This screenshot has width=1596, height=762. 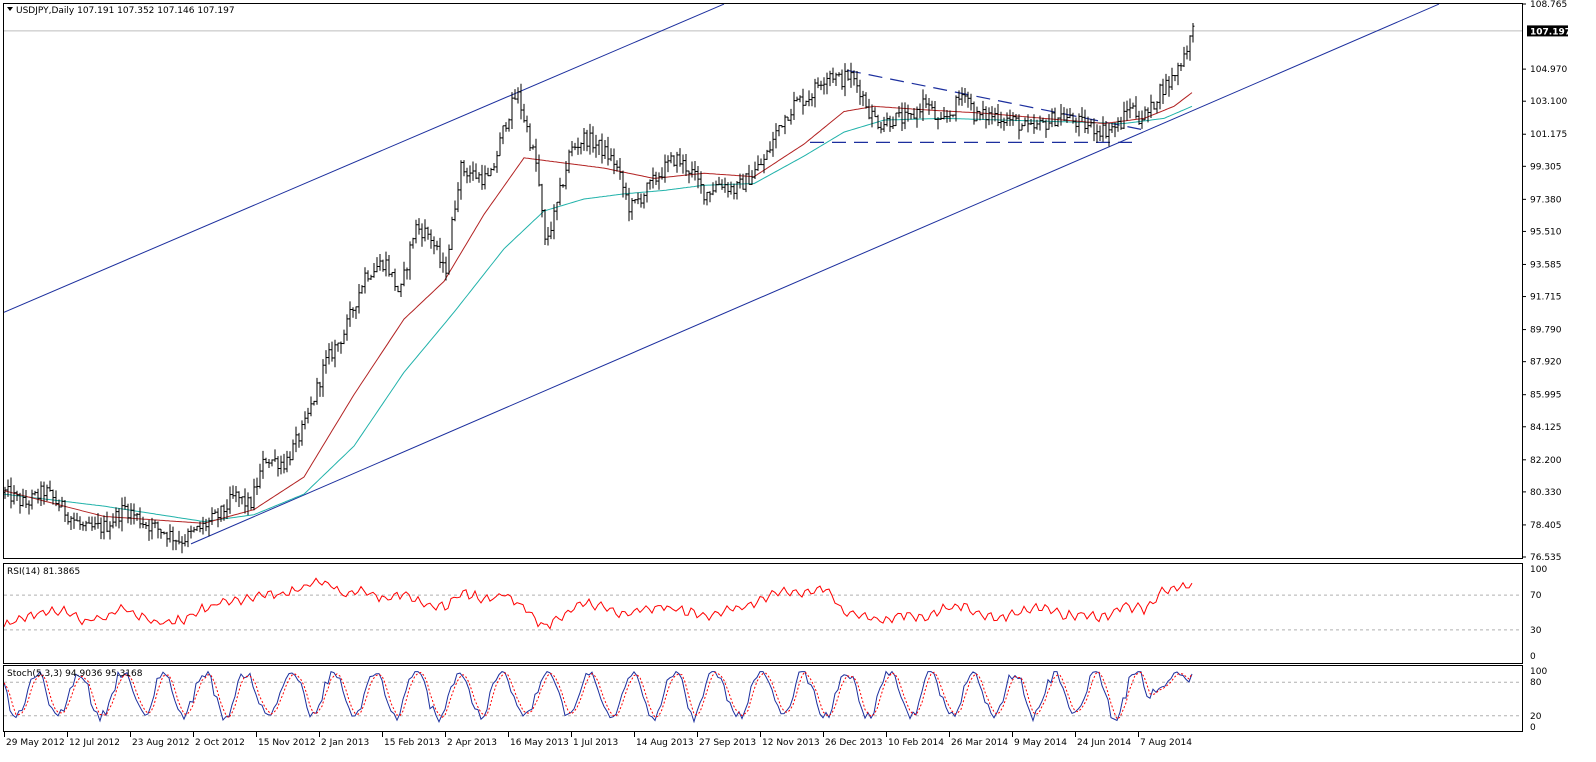 I want to click on rsi-pane-frame, so click(x=763, y=613).